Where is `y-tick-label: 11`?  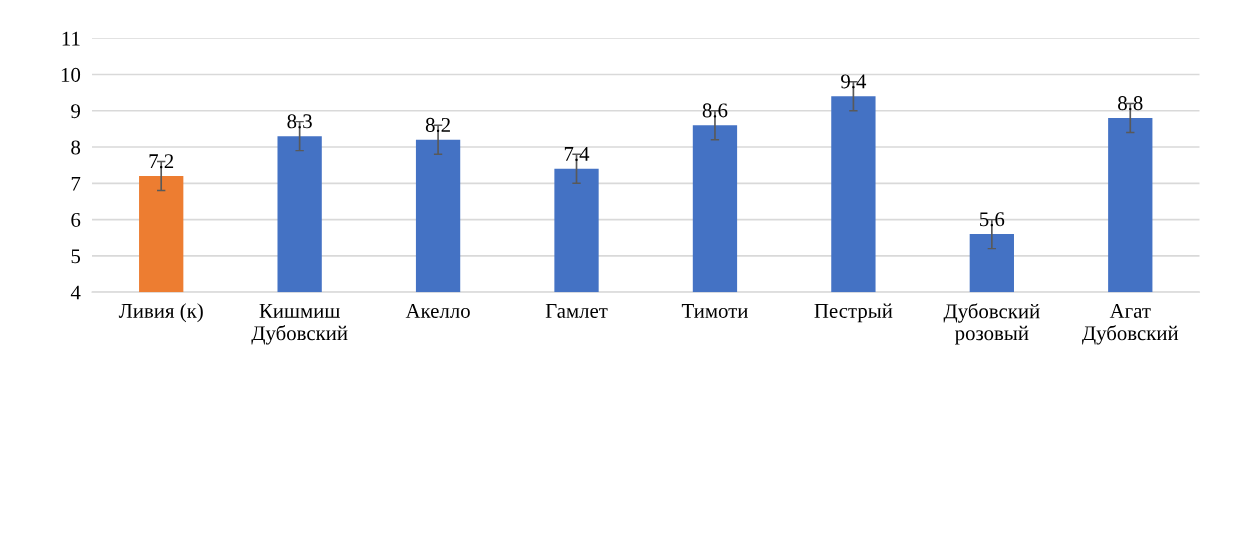 y-tick-label: 11 is located at coordinates (71, 38).